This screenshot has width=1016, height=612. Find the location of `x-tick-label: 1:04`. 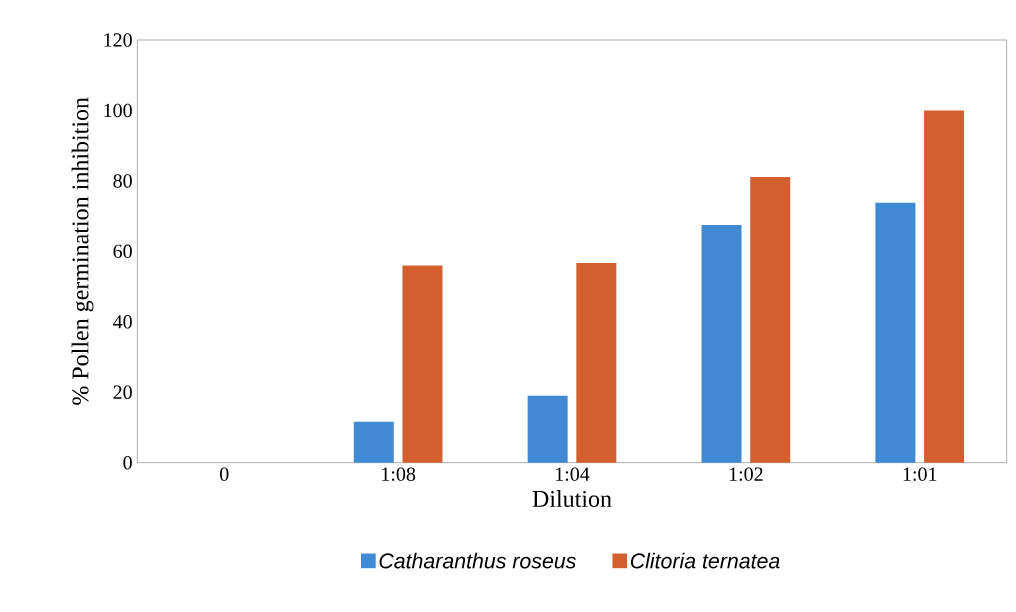

x-tick-label: 1:04 is located at coordinates (572, 474).